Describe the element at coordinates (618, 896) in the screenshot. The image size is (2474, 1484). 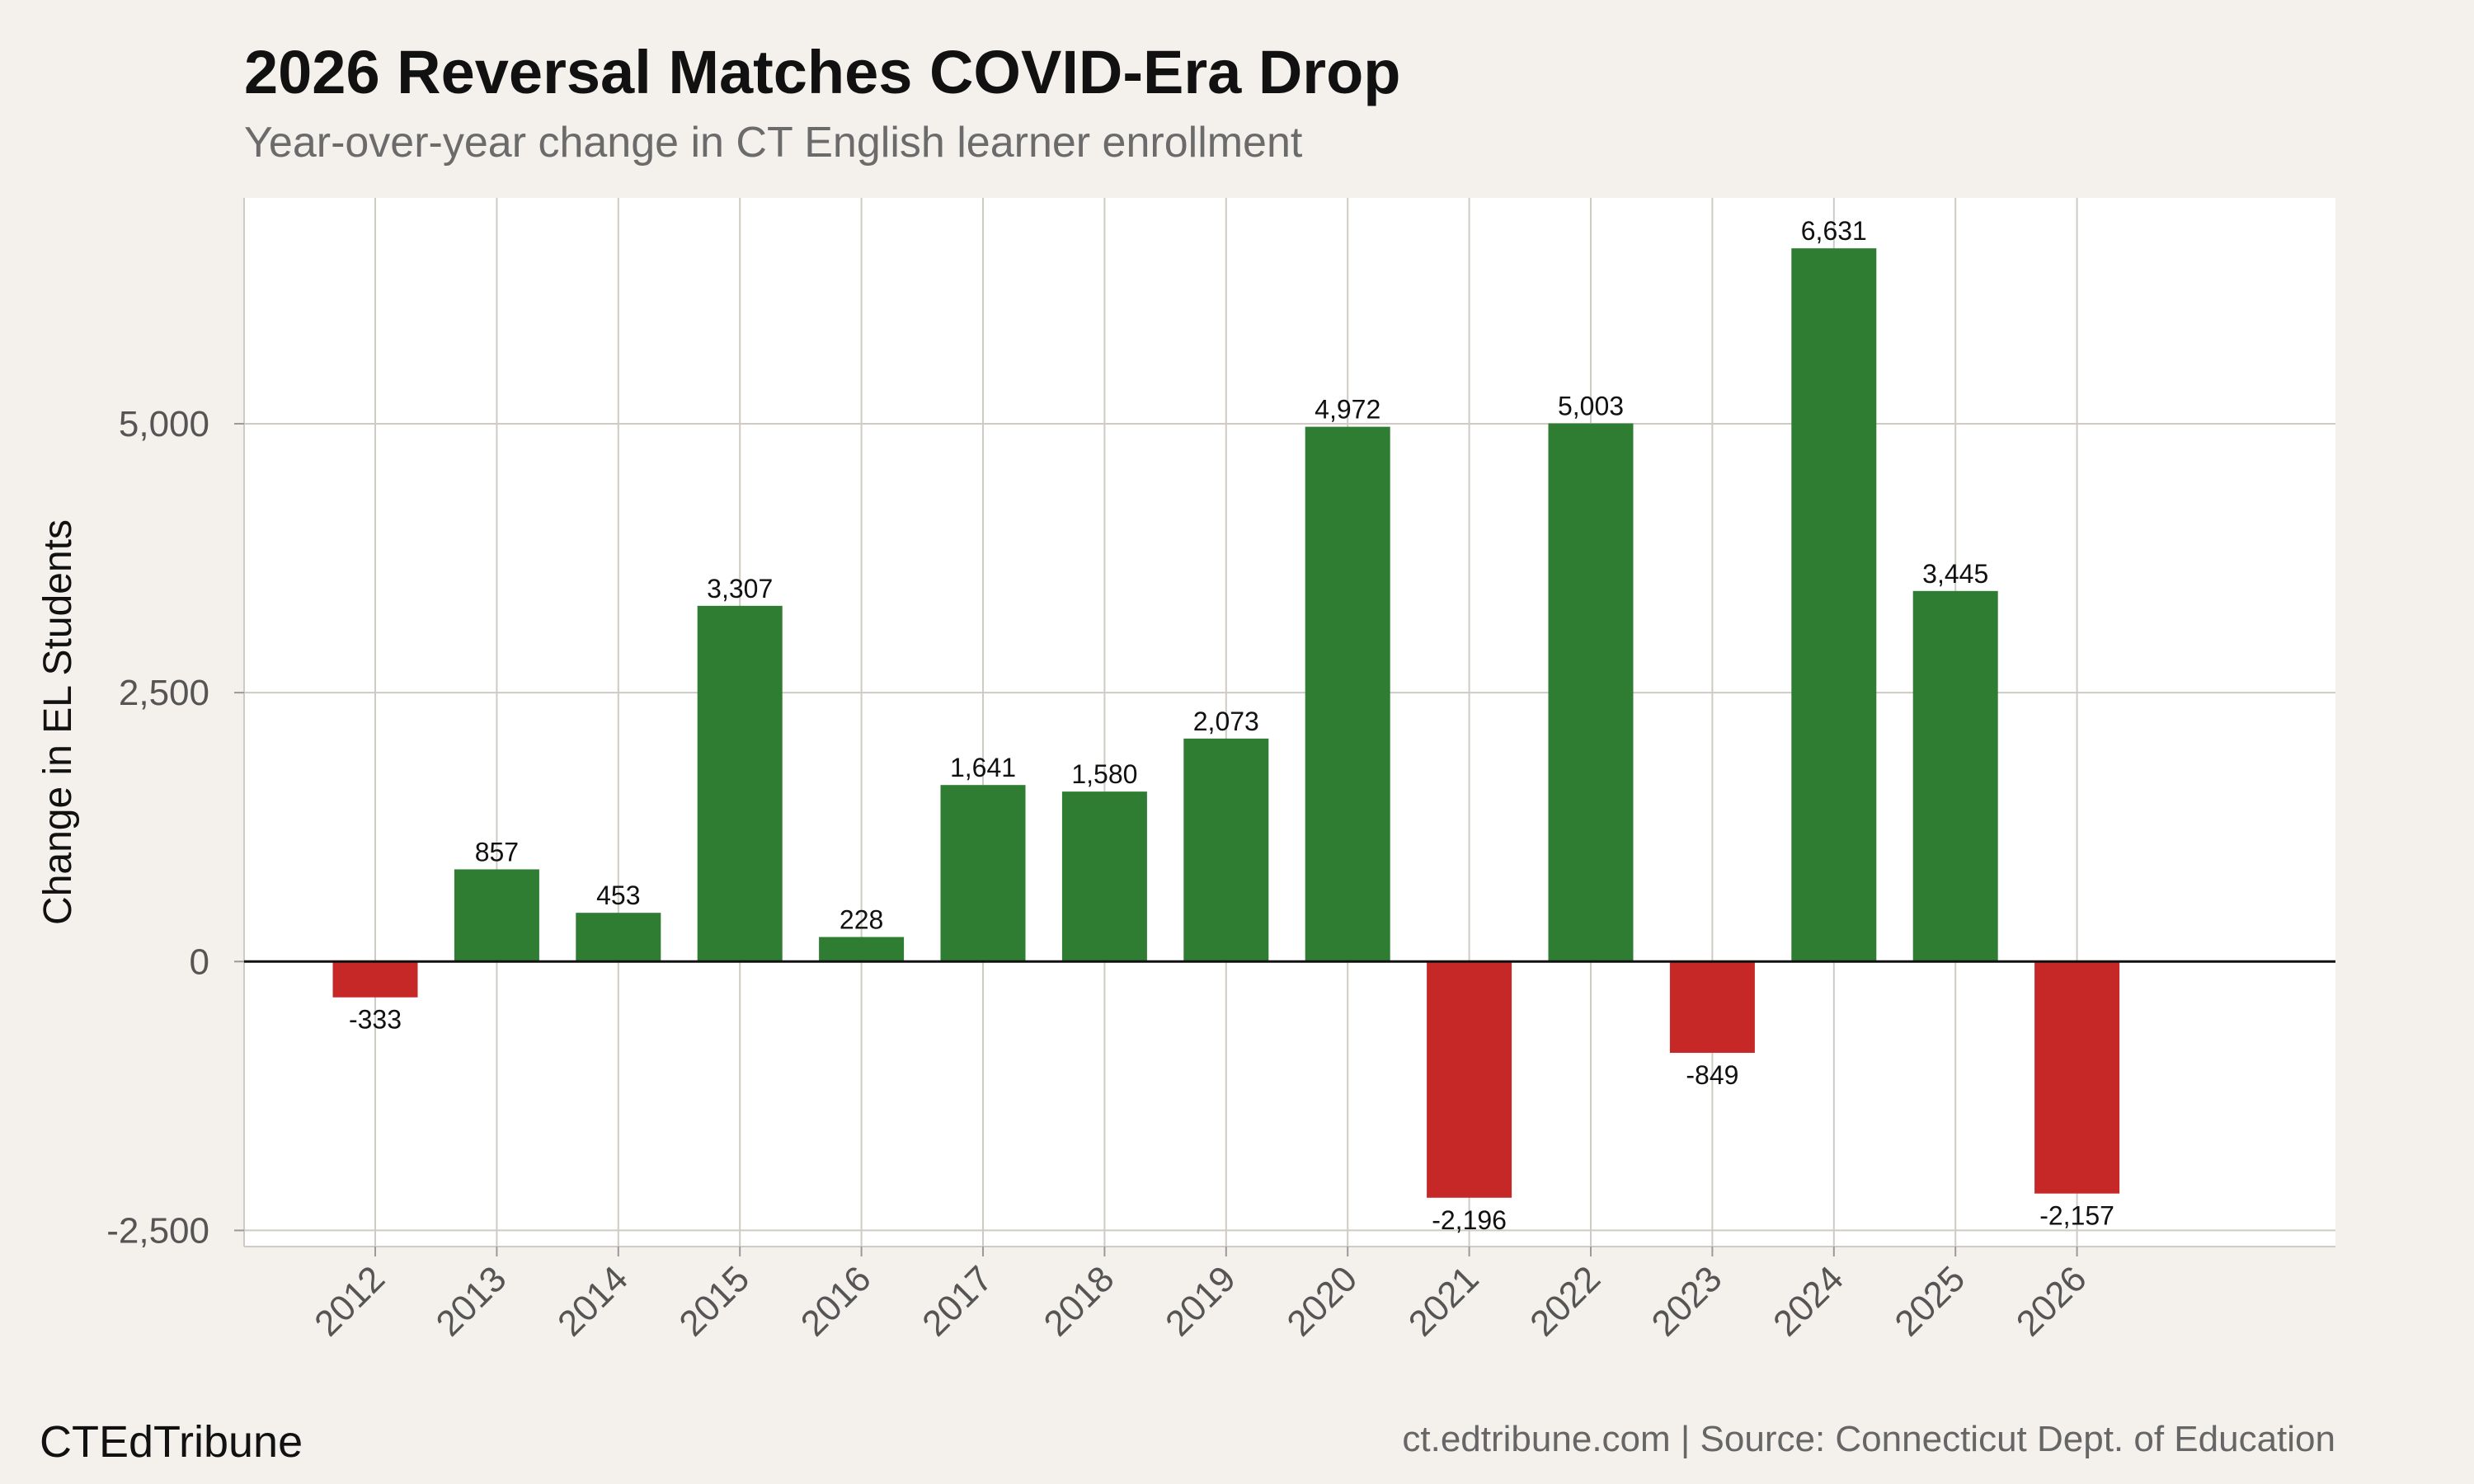
I see `data-label: 453` at that location.